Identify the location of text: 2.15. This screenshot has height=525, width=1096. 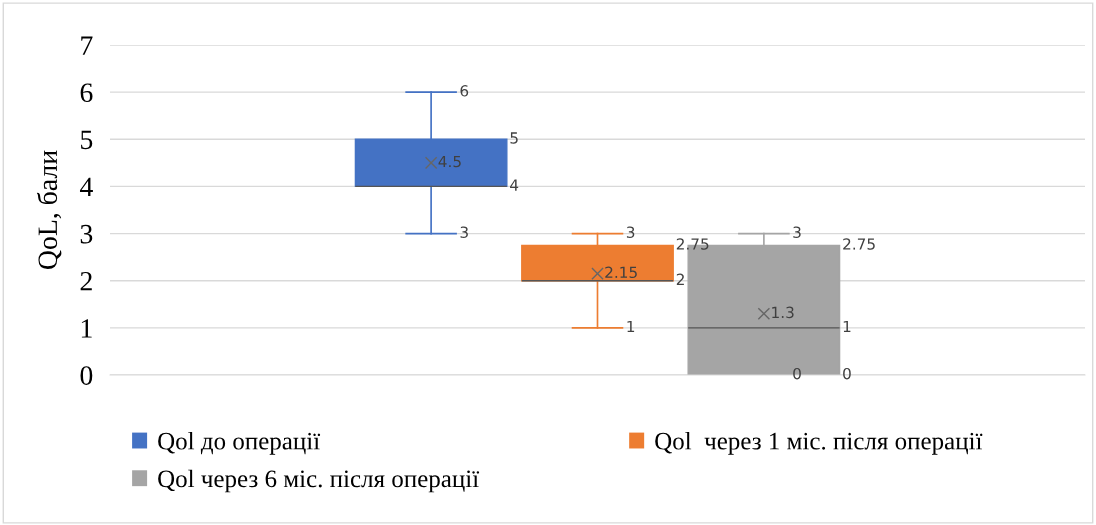
(621, 272).